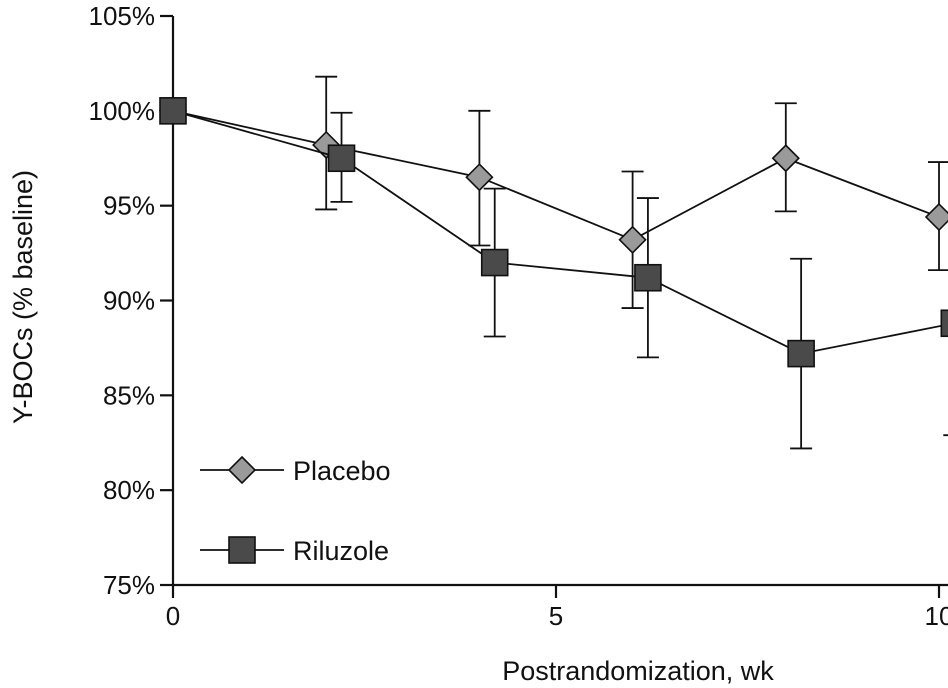 The height and width of the screenshot is (688, 948). I want to click on y-tick-label: 80%, so click(129, 490).